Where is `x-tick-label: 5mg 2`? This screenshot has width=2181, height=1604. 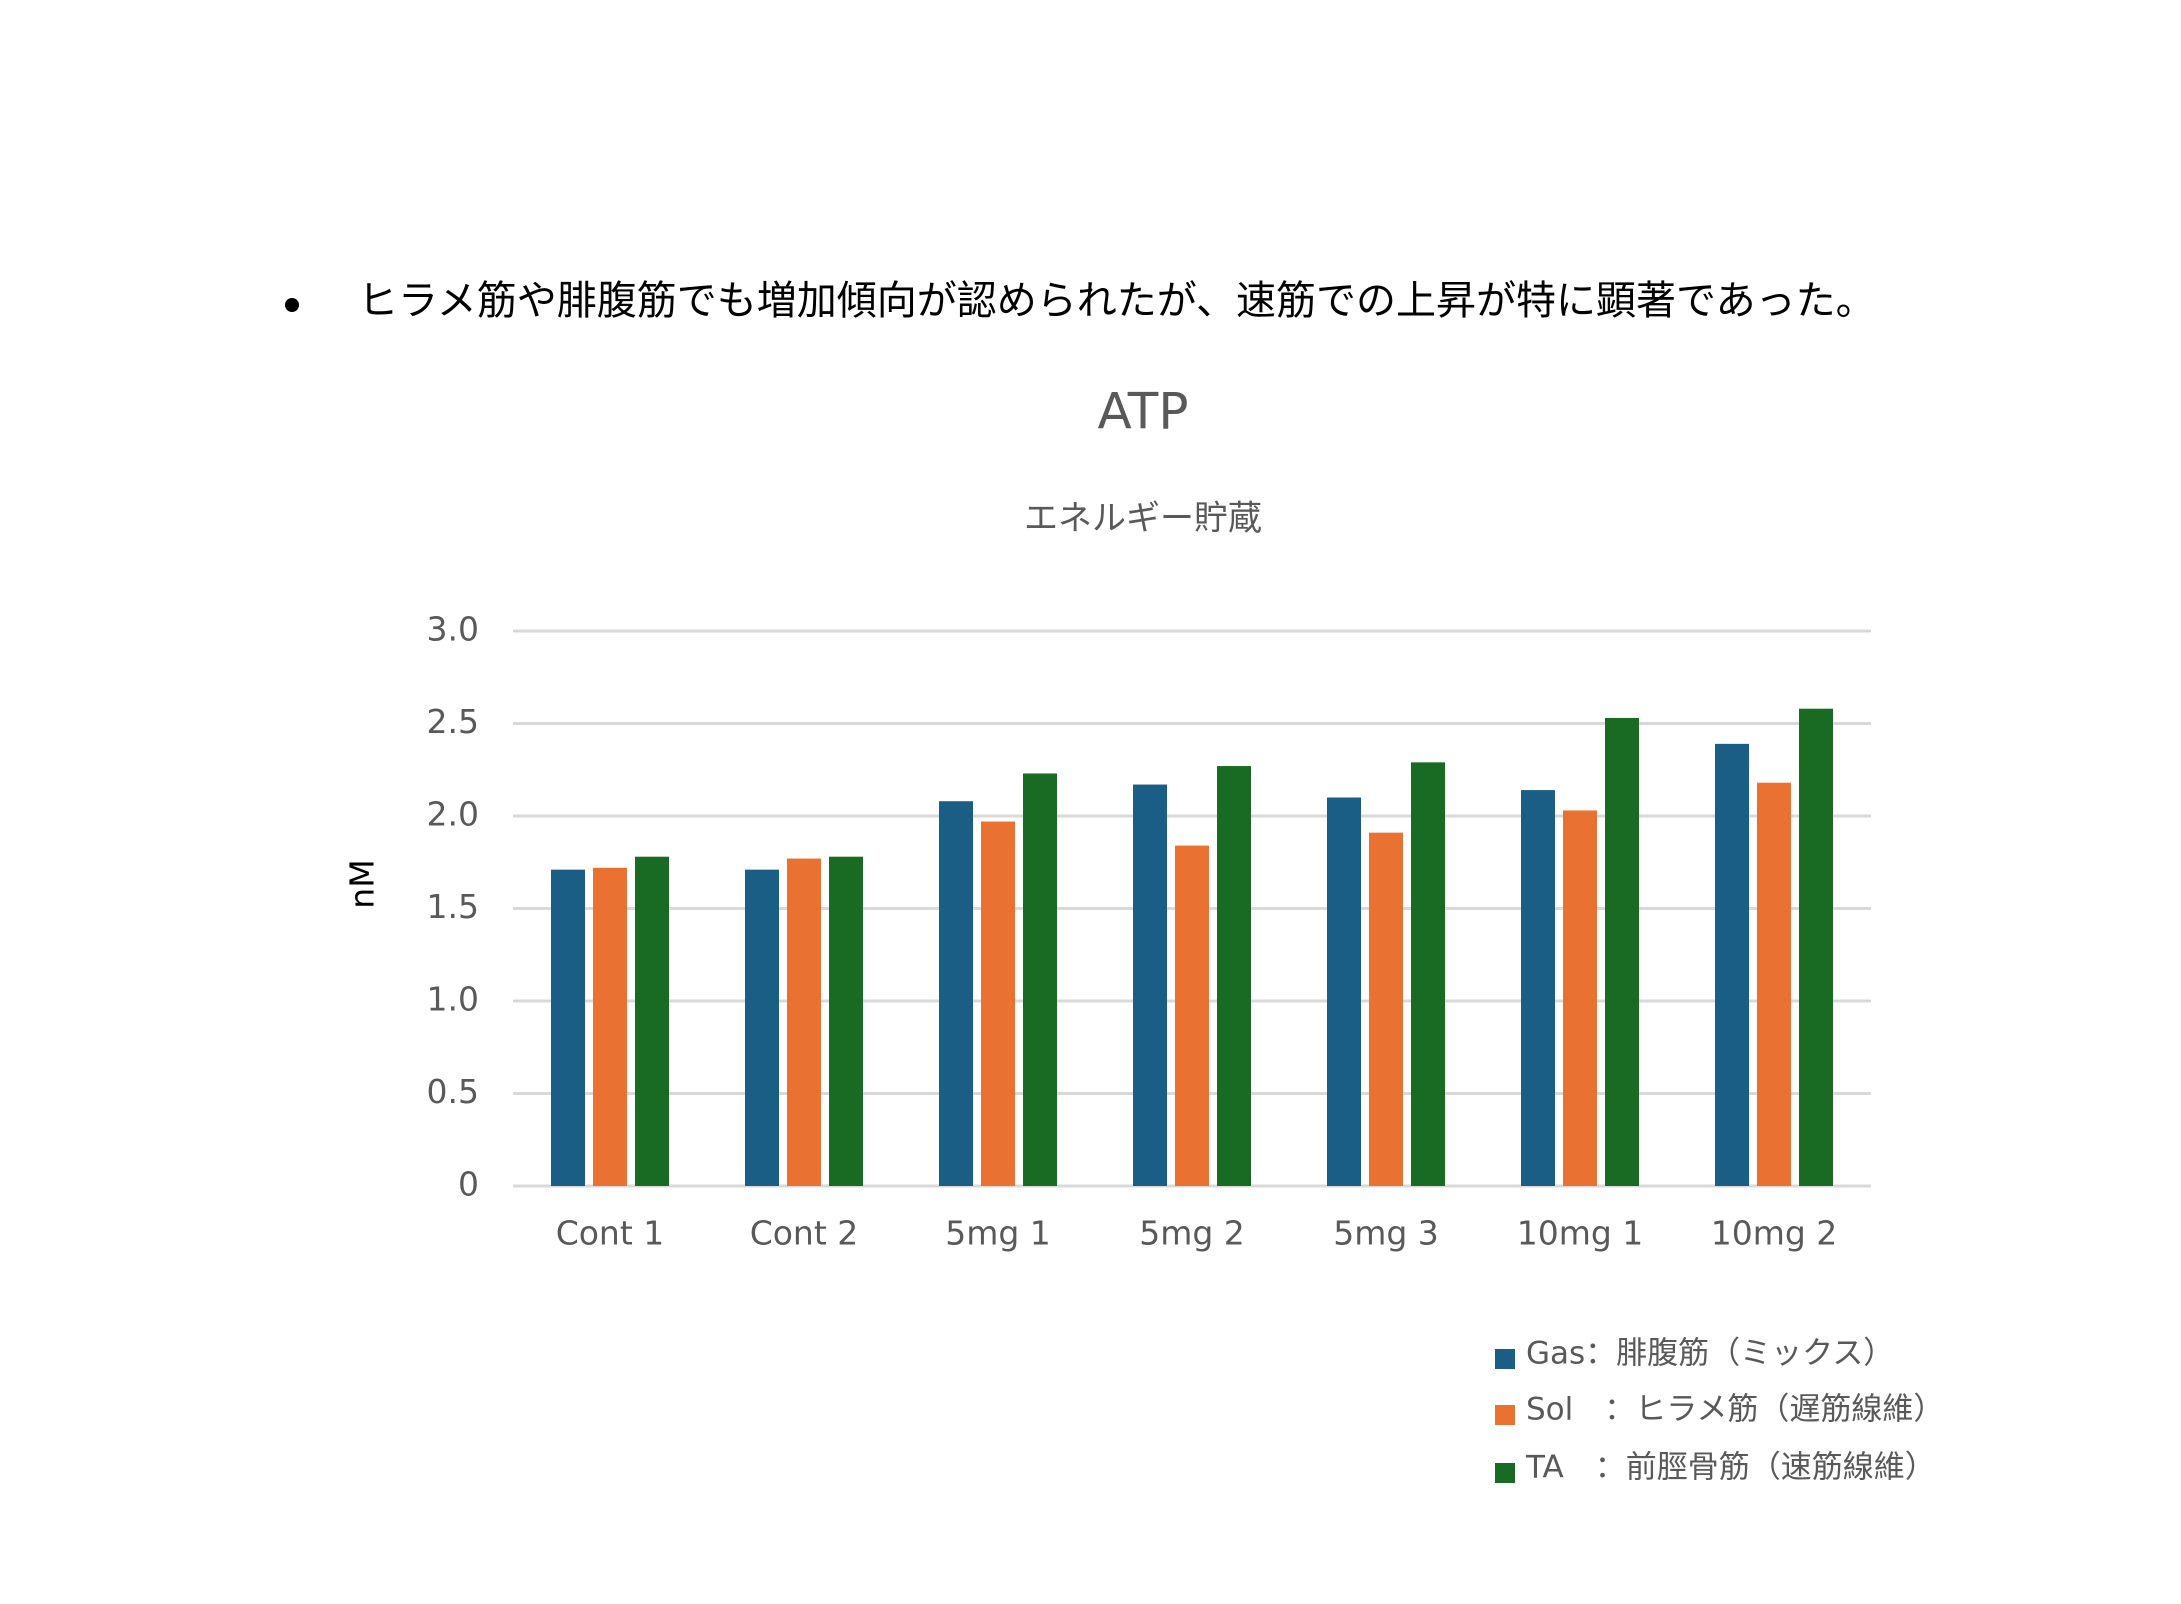
x-tick-label: 5mg 2 is located at coordinates (1192, 1233).